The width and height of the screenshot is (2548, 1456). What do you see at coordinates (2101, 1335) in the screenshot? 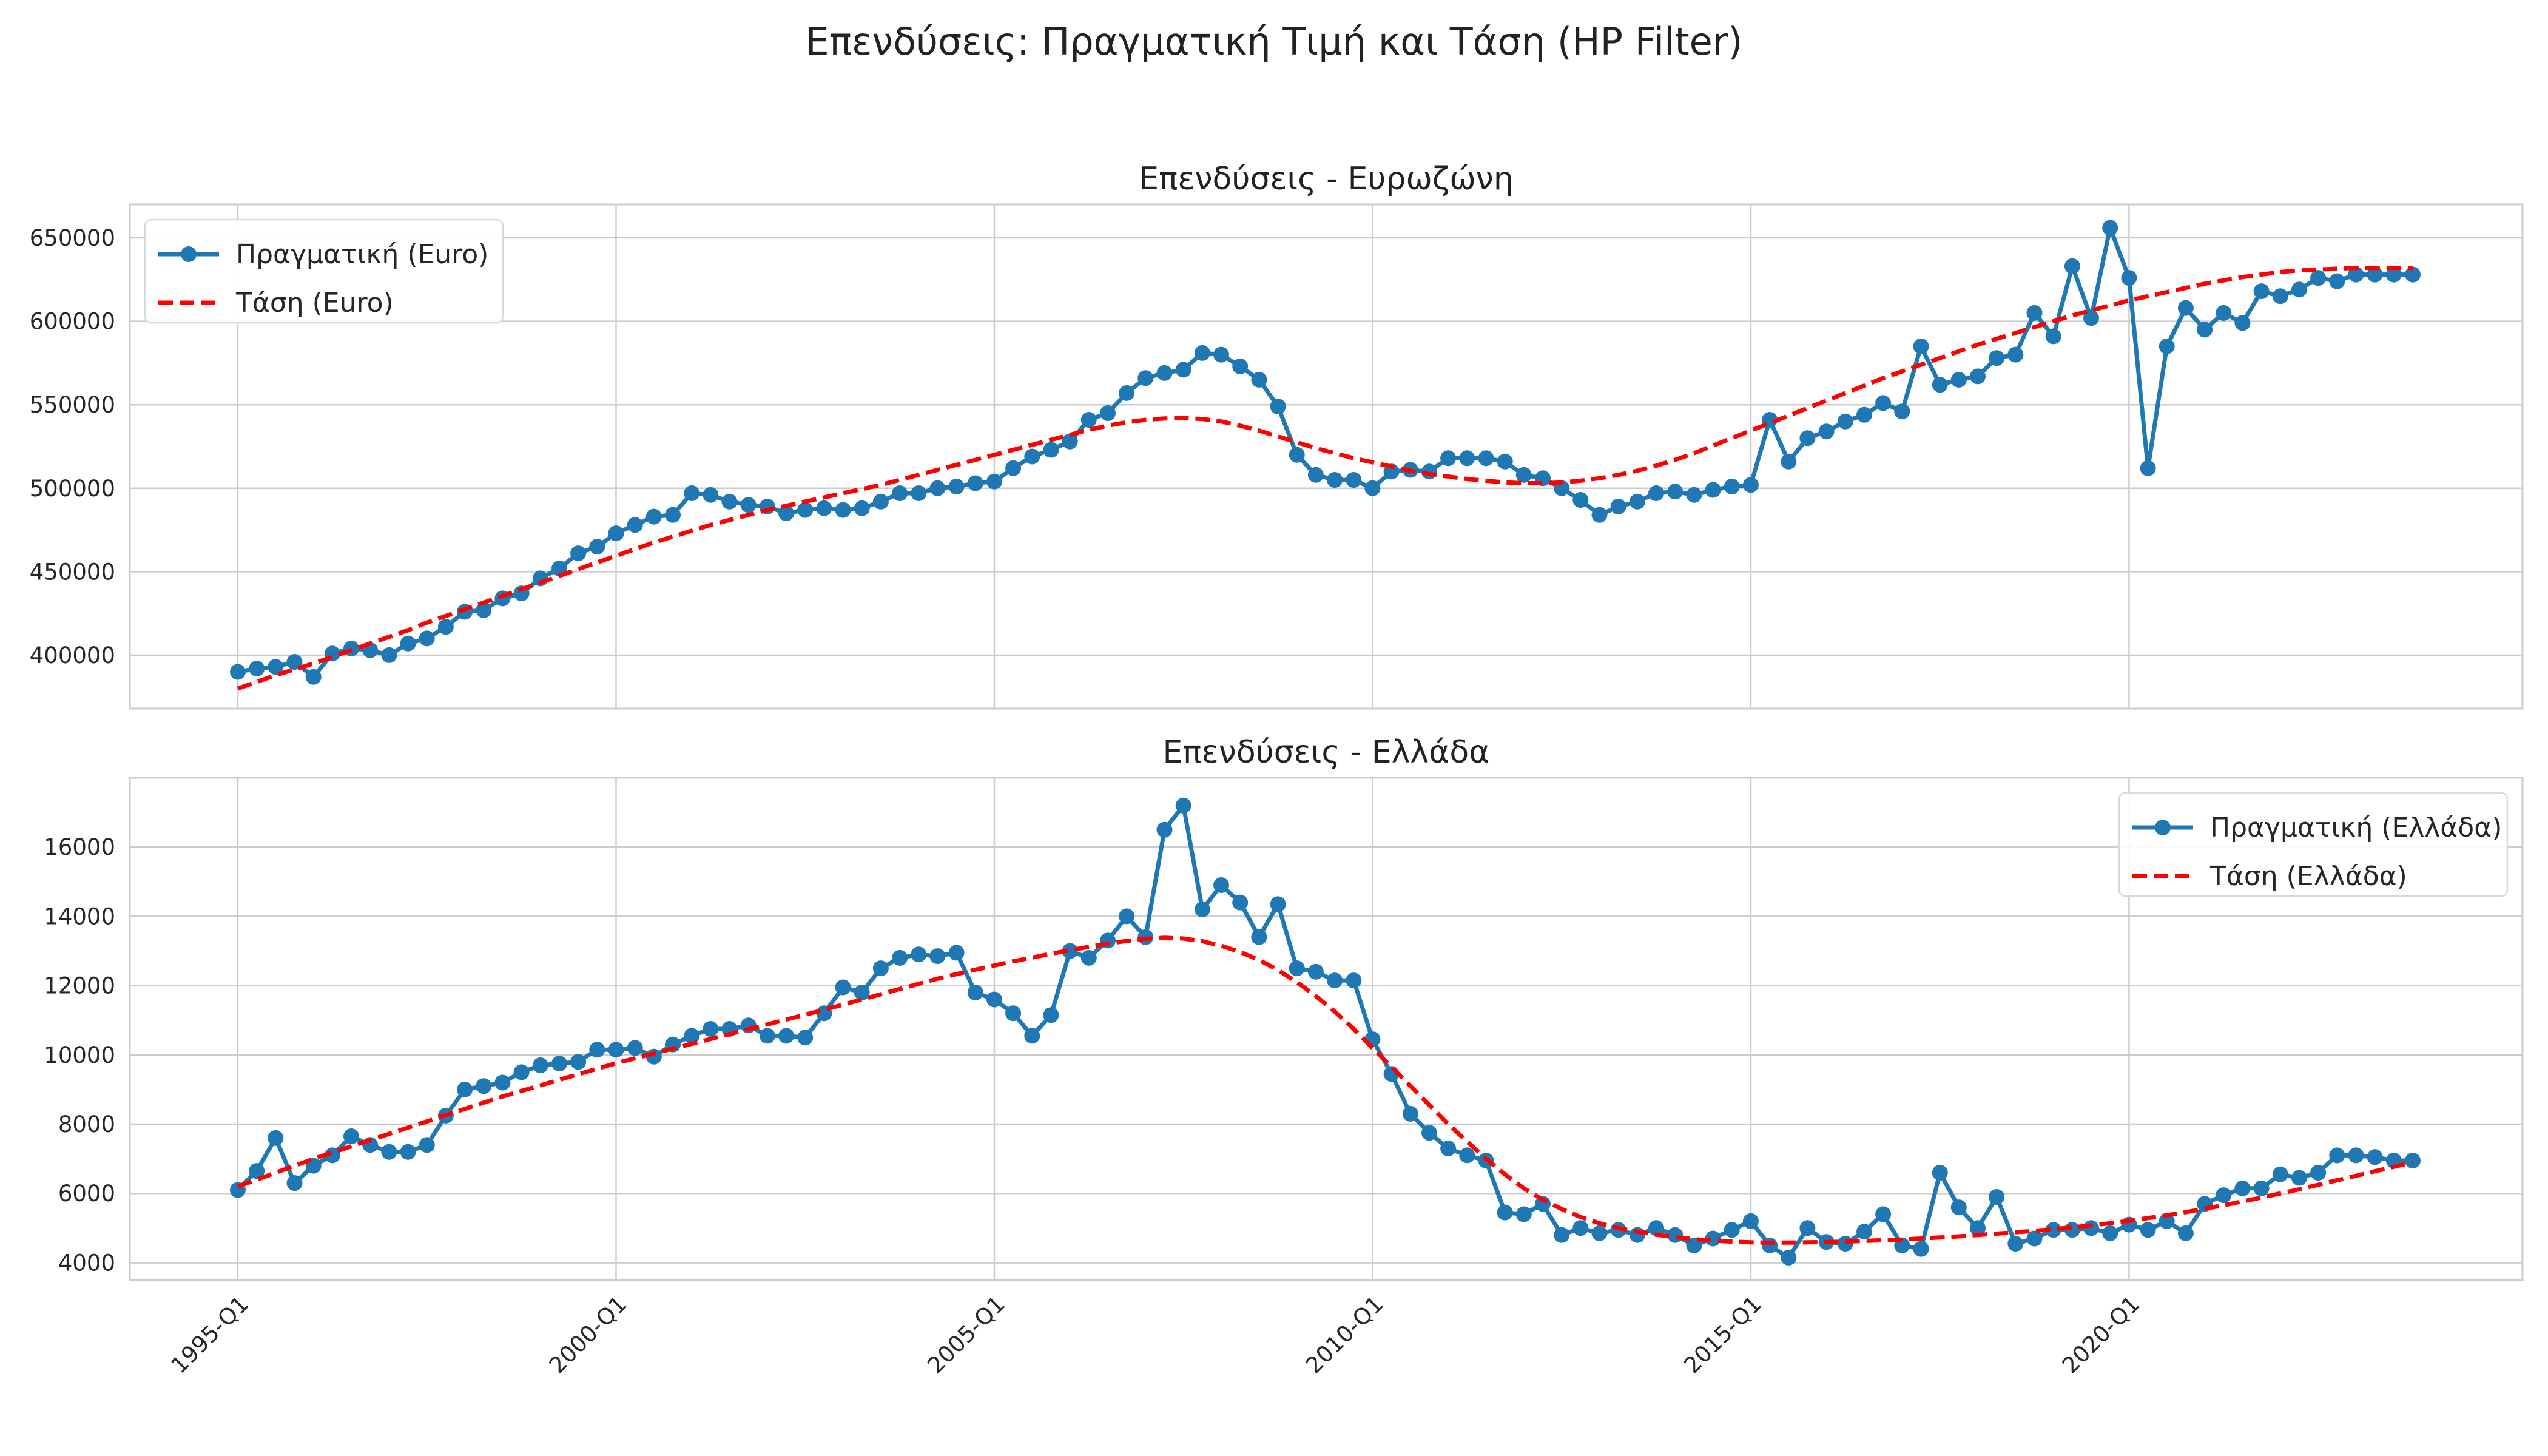
I see `x-tick-label: 2020-Q1` at bounding box center [2101, 1335].